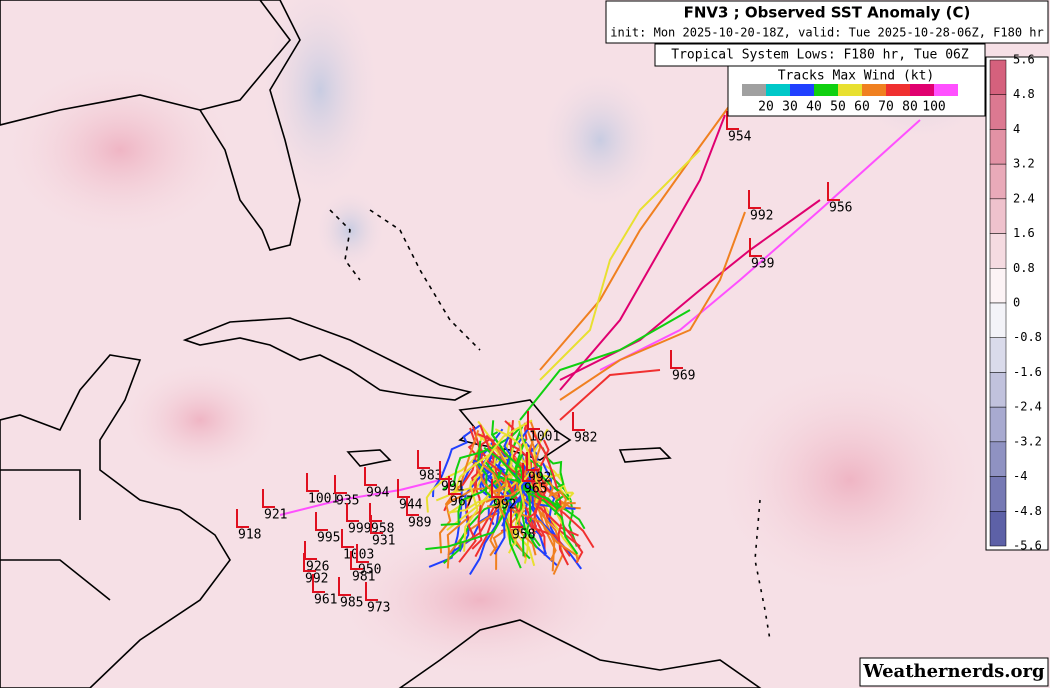  I want to click on low-pressure: 961, so click(325, 600).